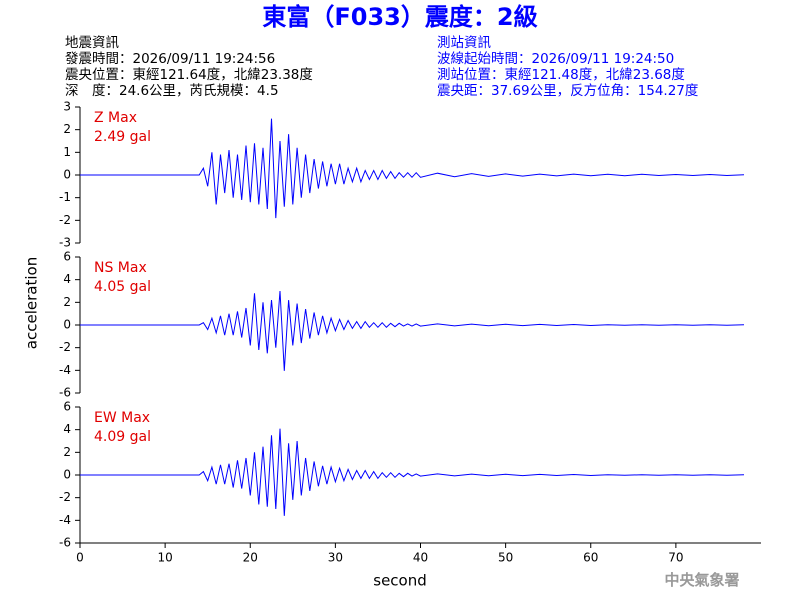 The width and height of the screenshot is (800, 600). Describe the element at coordinates (65, 243) in the screenshot. I see `y-tick-label: -3` at that location.